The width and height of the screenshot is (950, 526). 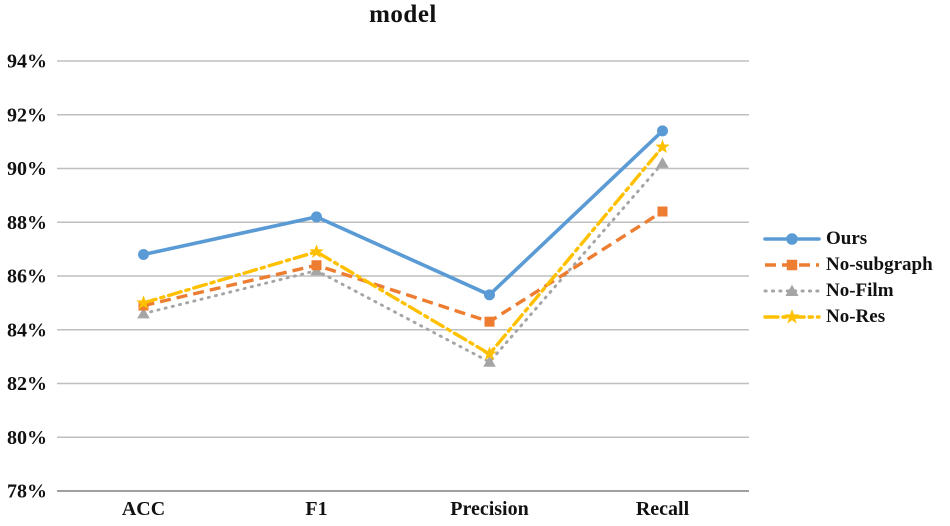 I want to click on legend-label: No-Film, so click(x=860, y=290).